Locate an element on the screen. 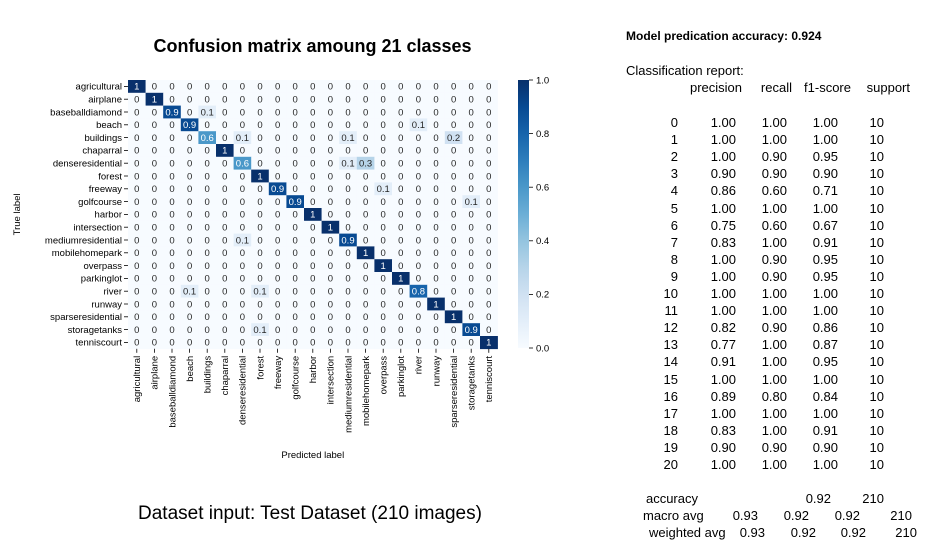 This screenshot has height=557, width=944. report-metric-value: 0.67 is located at coordinates (825, 225).